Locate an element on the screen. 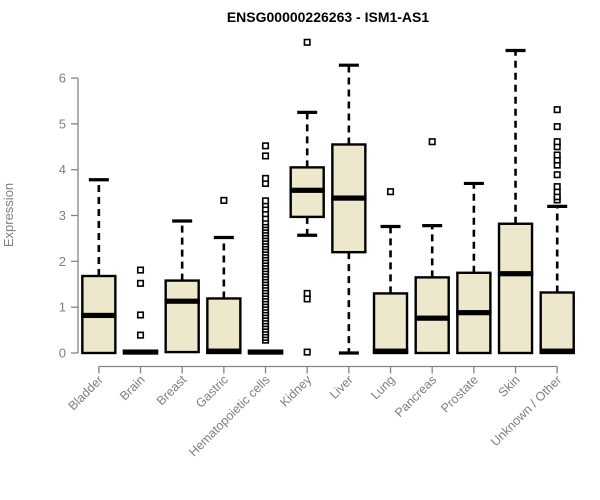 Image resolution: width=600 pixels, height=500 pixels. y-tick-label: 5 is located at coordinates (62, 123).